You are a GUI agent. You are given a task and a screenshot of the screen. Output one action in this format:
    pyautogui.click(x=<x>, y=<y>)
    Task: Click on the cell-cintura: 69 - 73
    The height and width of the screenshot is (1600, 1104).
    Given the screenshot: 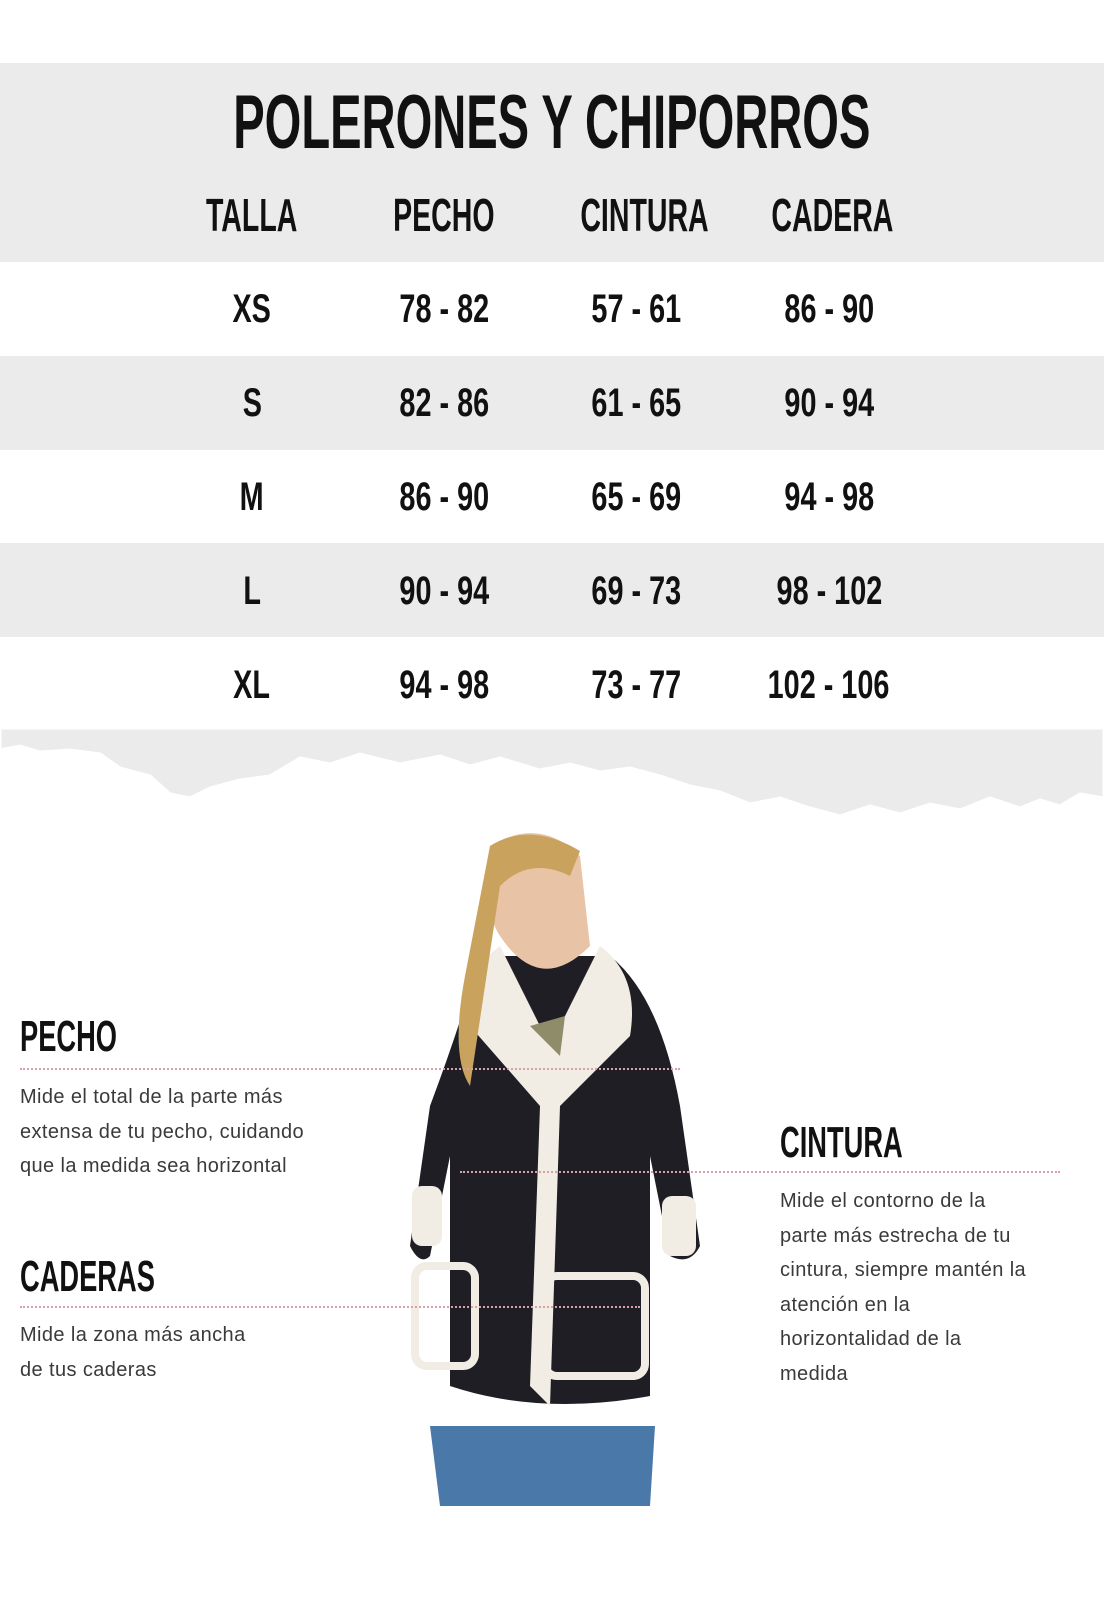 What is the action you would take?
    pyautogui.click(x=636, y=591)
    